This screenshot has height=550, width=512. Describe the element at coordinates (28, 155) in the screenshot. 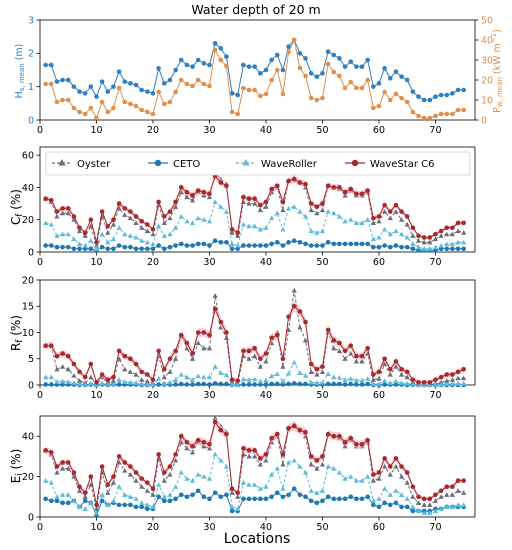

I see `y-tick-label: 60` at that location.